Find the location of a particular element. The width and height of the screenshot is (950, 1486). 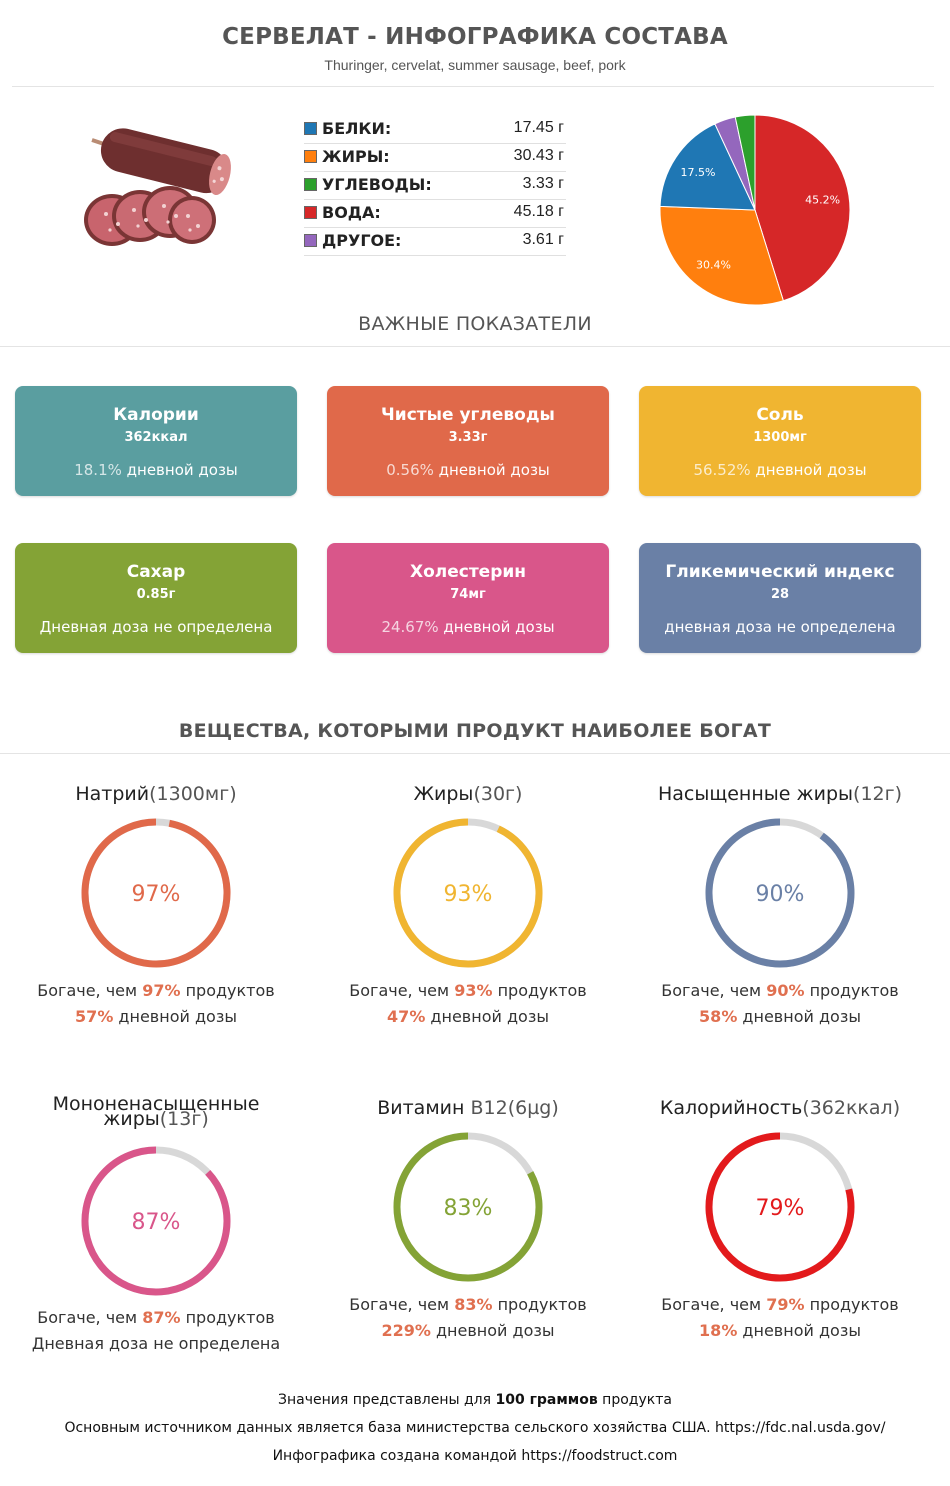

ring-daily-text: Дневная доза не определена is located at coordinates (156, 1343).